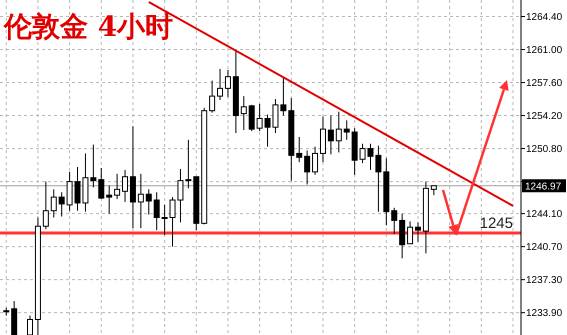  I want to click on y-tick-label: 1237.30, so click(544, 280).